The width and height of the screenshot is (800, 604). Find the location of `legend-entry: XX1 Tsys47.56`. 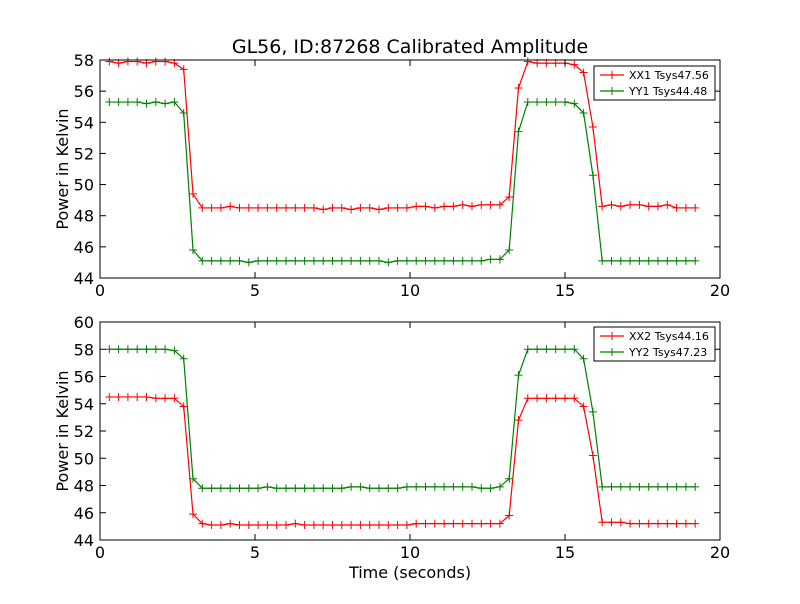

legend-entry: XX1 Tsys47.56 is located at coordinates (669, 75).